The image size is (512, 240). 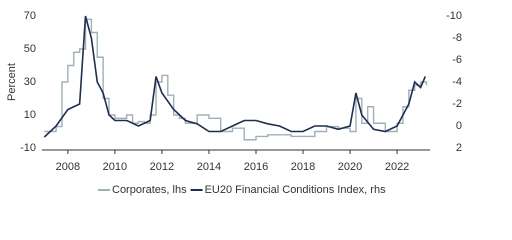 What do you see at coordinates (162, 167) in the screenshot?
I see `x-tick-label: 2012` at bounding box center [162, 167].